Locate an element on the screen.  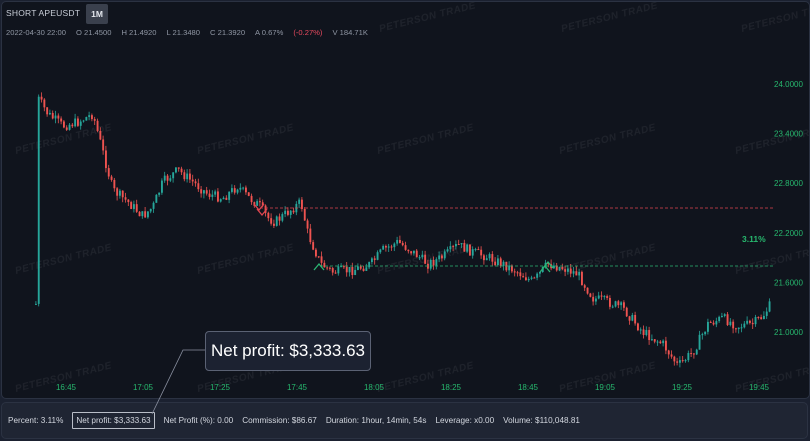
price-tick-label: 24.0000 is located at coordinates (788, 84).